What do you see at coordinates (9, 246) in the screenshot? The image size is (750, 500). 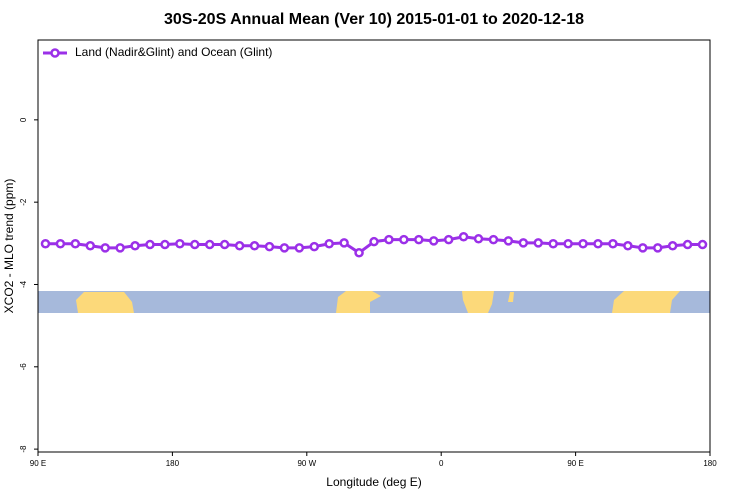 I see `y-axis-label: XCO2 - MLO trend (ppm)` at bounding box center [9, 246].